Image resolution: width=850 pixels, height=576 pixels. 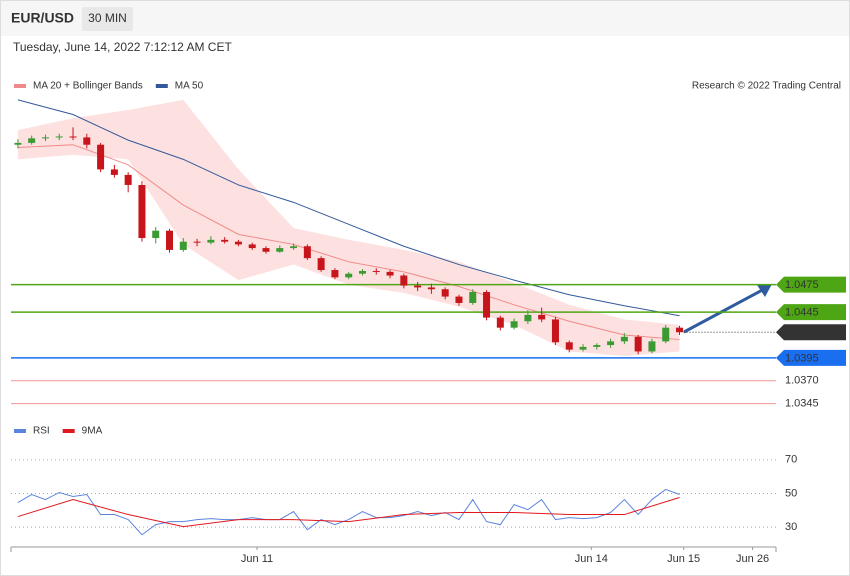 What do you see at coordinates (802, 404) in the screenshot?
I see `level-label: 1.0345` at bounding box center [802, 404].